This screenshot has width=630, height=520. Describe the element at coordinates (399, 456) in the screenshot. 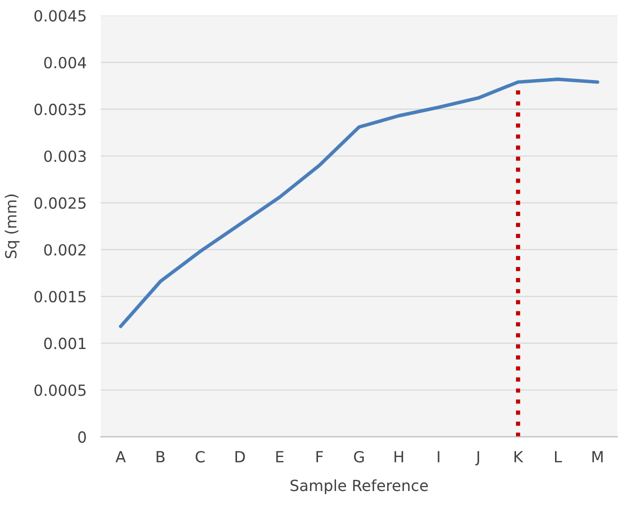

I see `x-tick-label: H` at that location.